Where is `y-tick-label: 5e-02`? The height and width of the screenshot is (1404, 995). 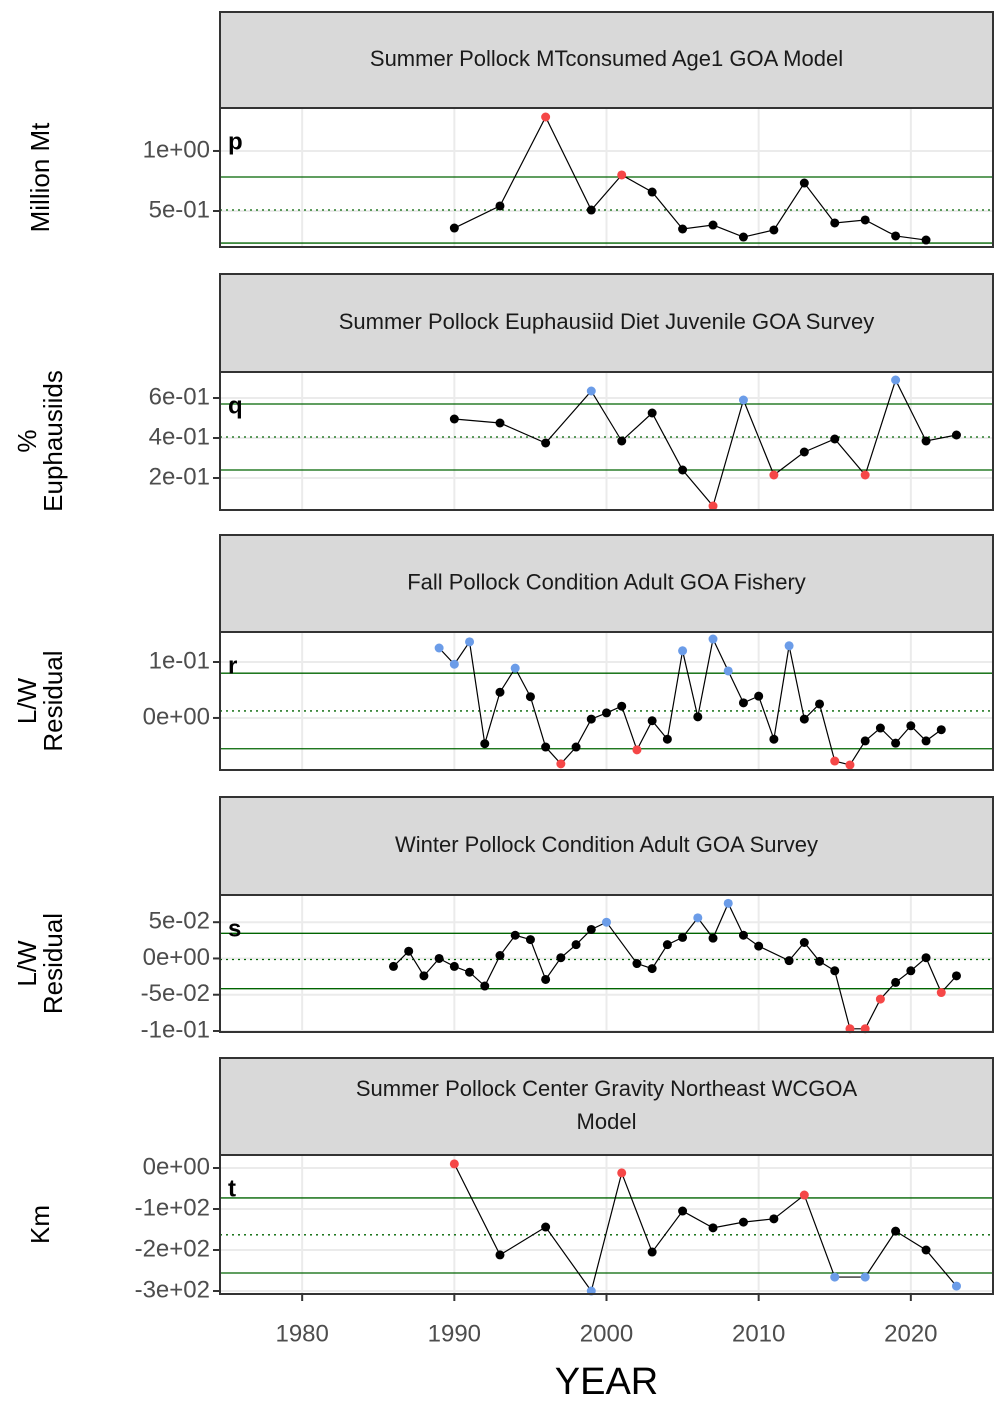 y-tick-label: 5e-02 is located at coordinates (179, 921).